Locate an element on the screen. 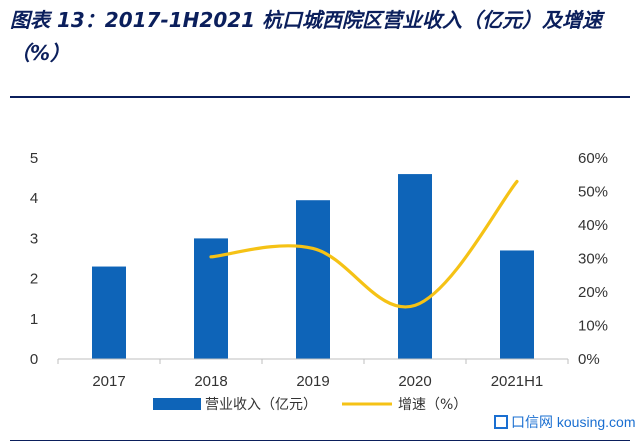 The width and height of the screenshot is (640, 447). x-tick-label: 2018 is located at coordinates (210, 381).